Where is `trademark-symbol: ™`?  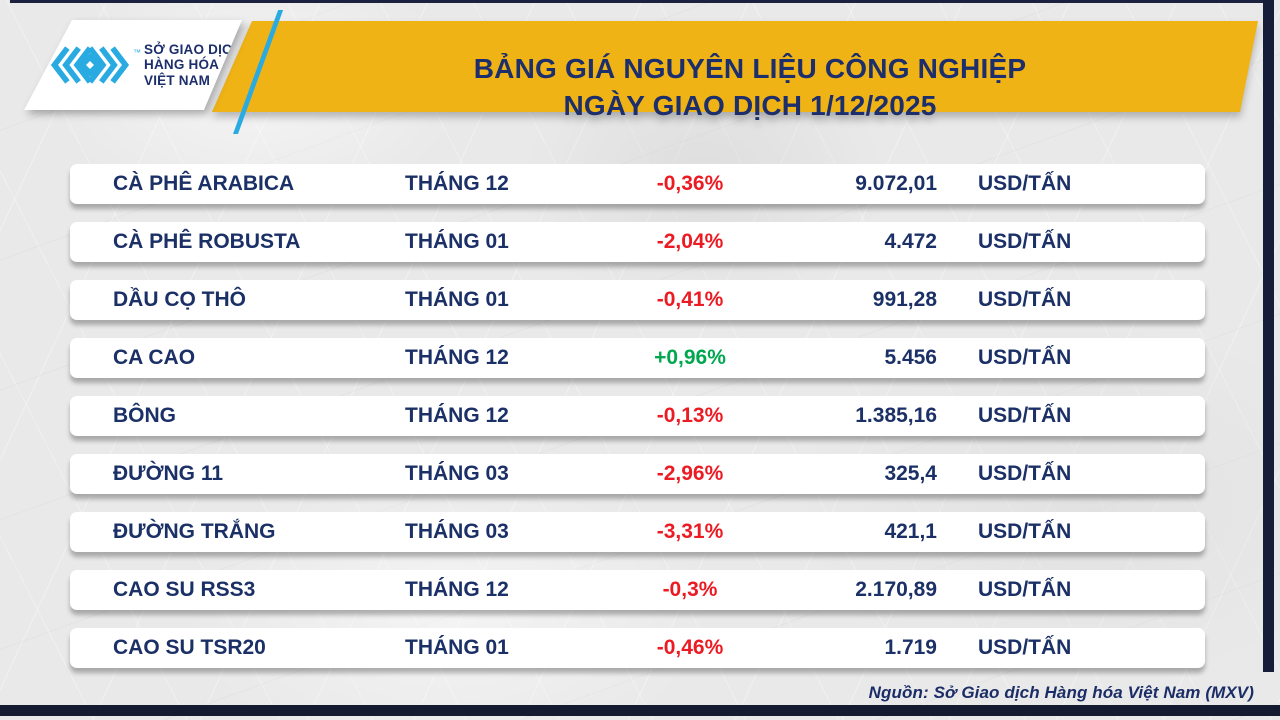
trademark-symbol: ™ is located at coordinates (137, 52).